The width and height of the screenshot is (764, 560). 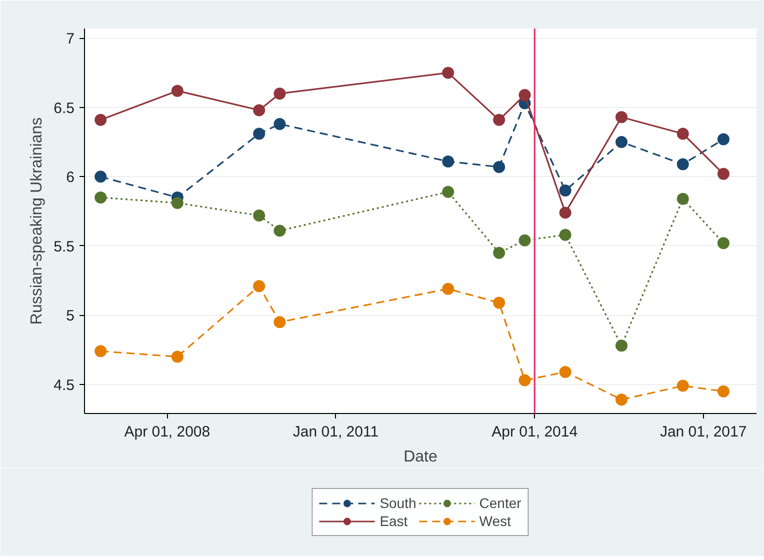 What do you see at coordinates (70, 177) in the screenshot?
I see `y-tick-label: 6` at bounding box center [70, 177].